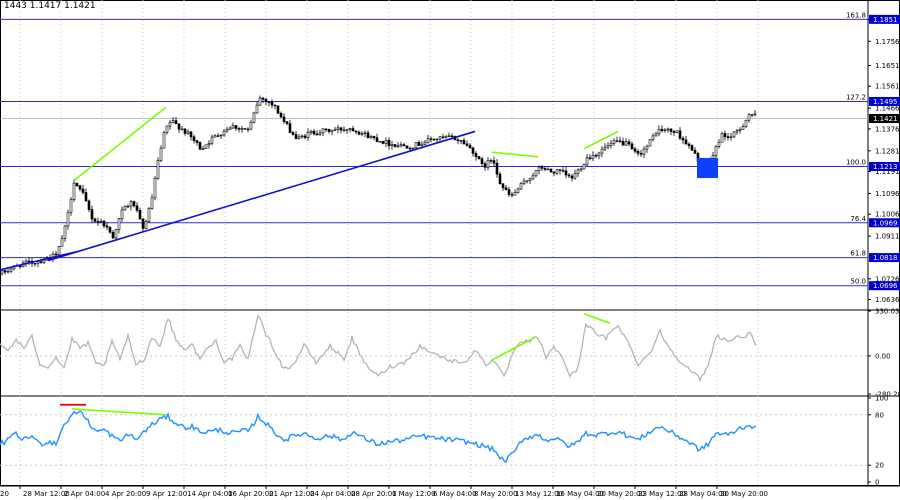 Image resolution: width=900 pixels, height=500 pixels. I want to click on cci-line, so click(378, 348).